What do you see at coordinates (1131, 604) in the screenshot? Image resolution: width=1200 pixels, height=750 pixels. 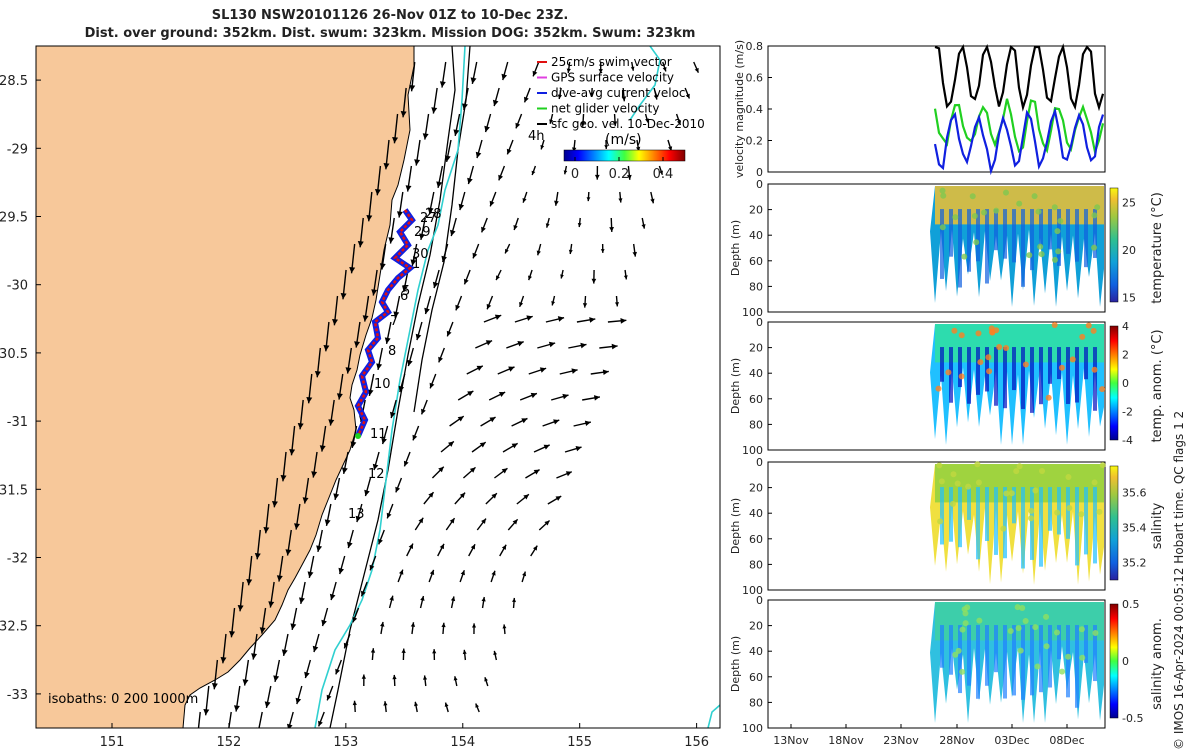 I see `colorbar-tick-label: 0.5` at bounding box center [1131, 604].